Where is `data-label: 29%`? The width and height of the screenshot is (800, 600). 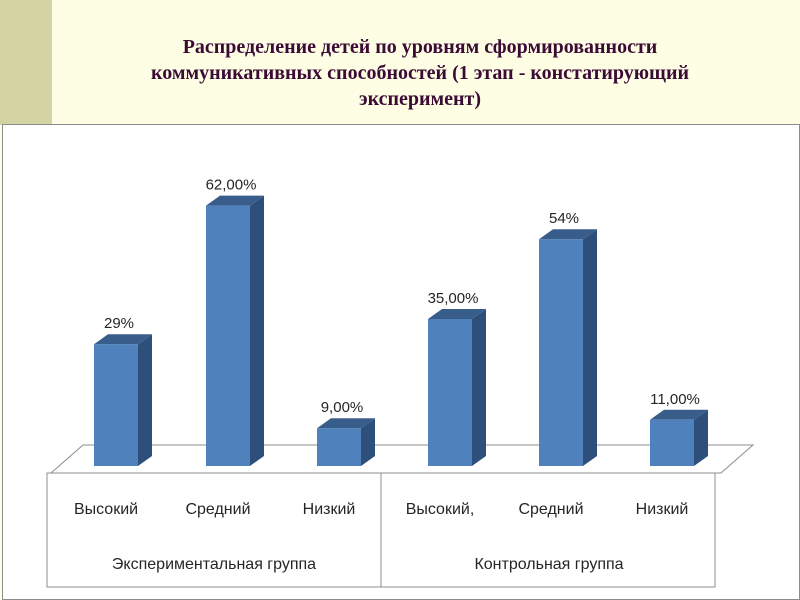
data-label: 29% is located at coordinates (119, 323).